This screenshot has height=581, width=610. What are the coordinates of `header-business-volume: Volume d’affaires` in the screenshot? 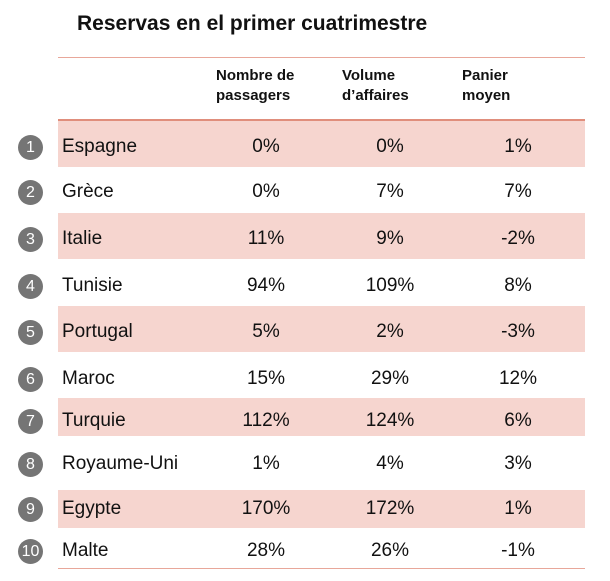 It's located at (375, 85).